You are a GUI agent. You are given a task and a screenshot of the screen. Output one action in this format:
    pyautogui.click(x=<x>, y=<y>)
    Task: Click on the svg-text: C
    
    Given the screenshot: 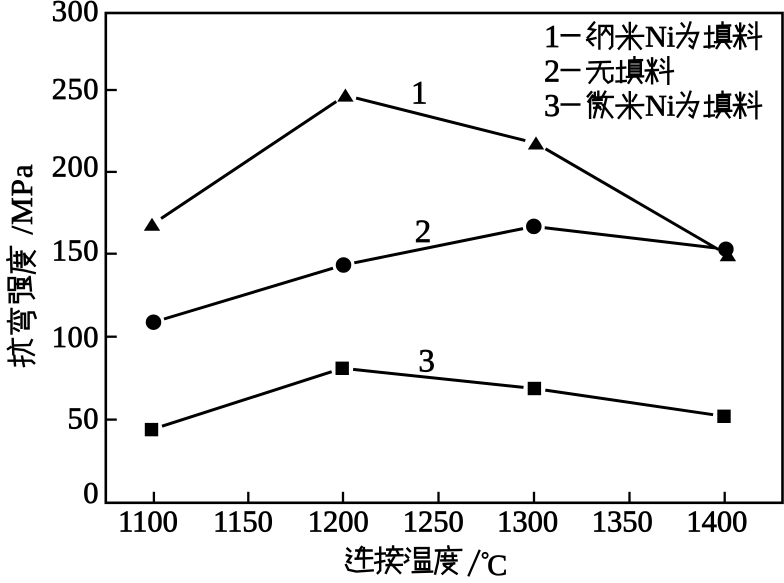 What is the action you would take?
    pyautogui.click(x=497, y=563)
    